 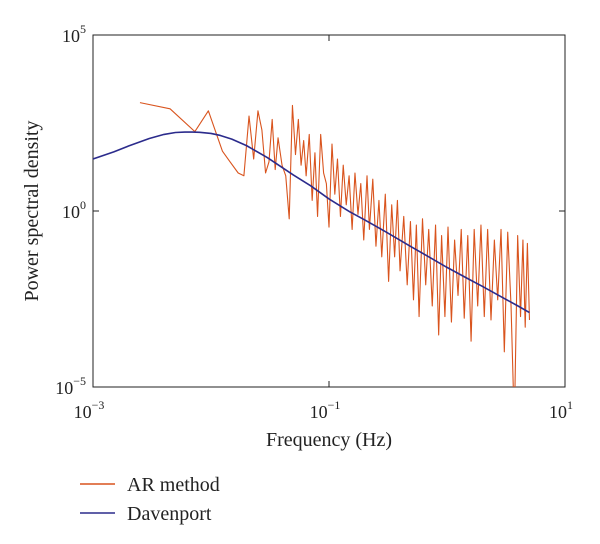 What do you see at coordinates (150, 499) in the screenshot?
I see `legend: AR method Davenport` at bounding box center [150, 499].